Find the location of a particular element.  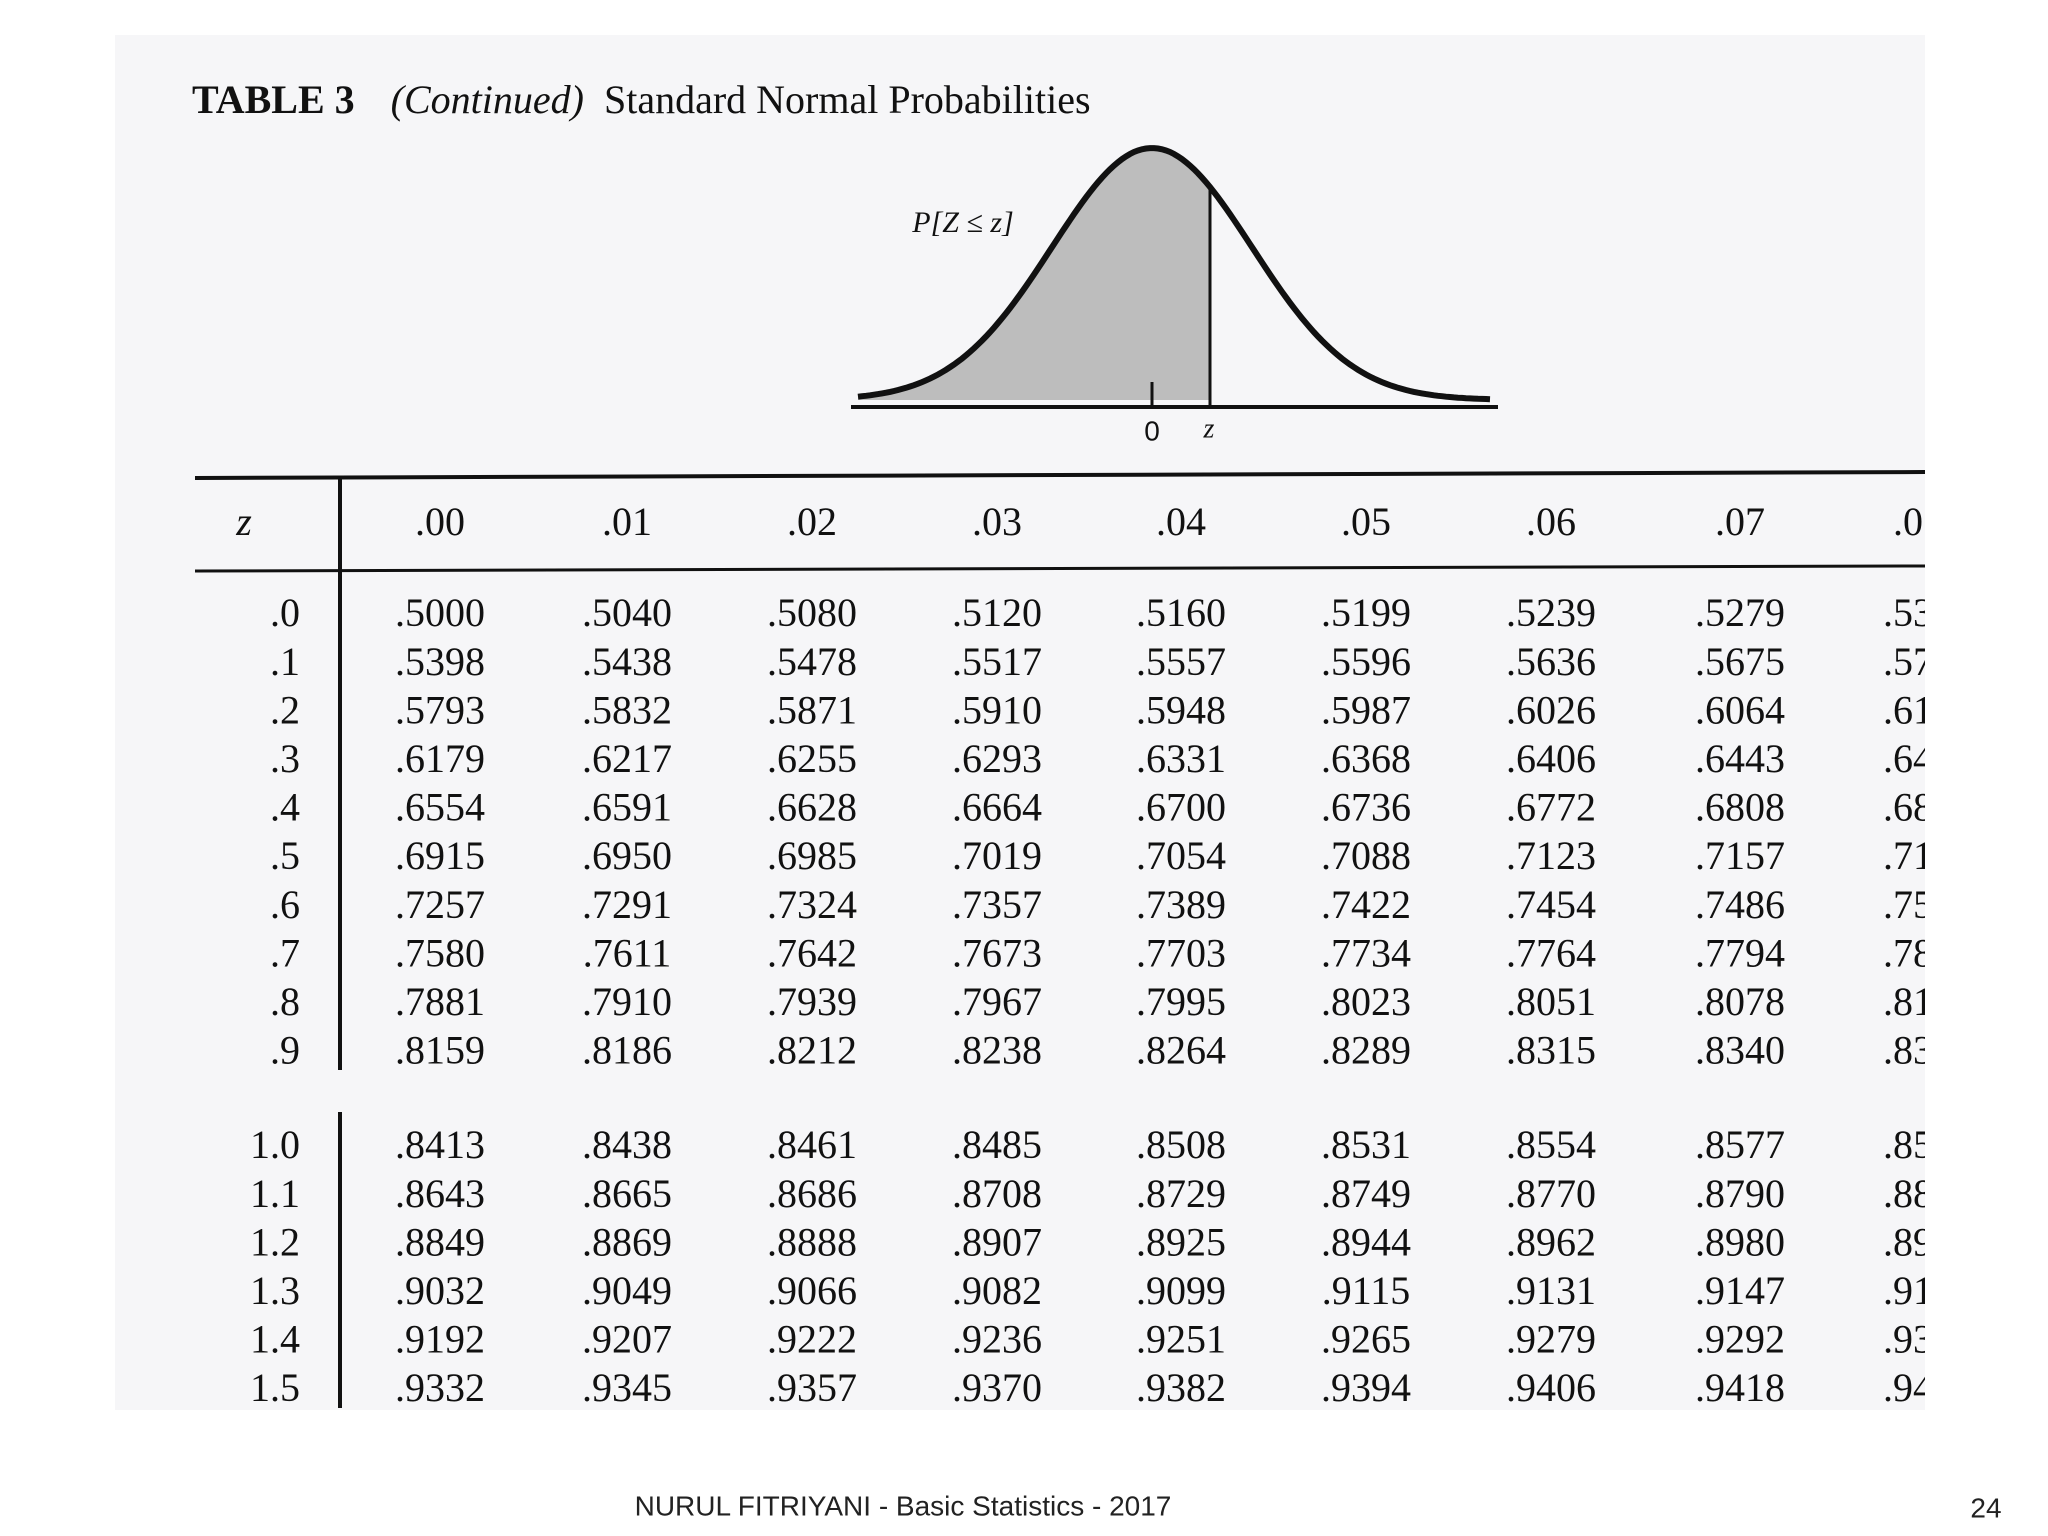

table-cell: .6554 is located at coordinates (440, 807).